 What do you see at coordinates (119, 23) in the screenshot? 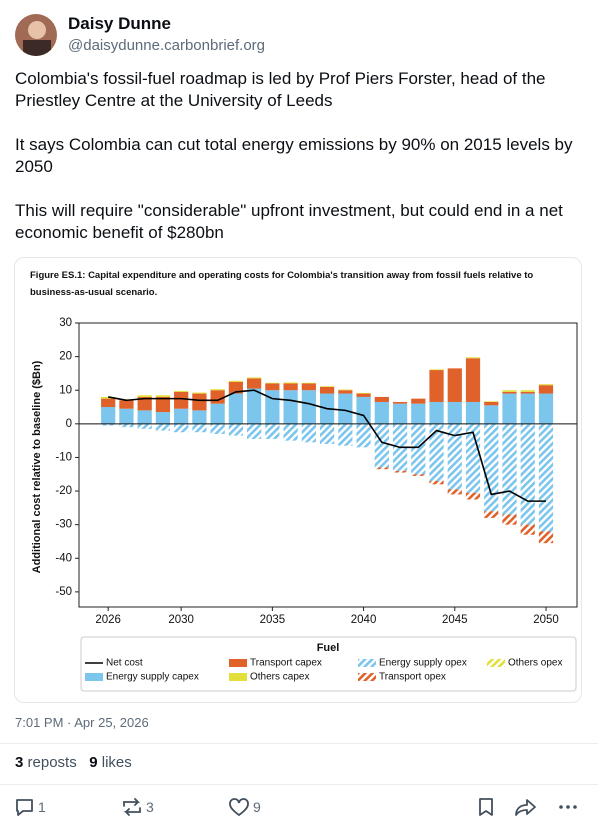
I see `author-name: Daisy Dunne` at bounding box center [119, 23].